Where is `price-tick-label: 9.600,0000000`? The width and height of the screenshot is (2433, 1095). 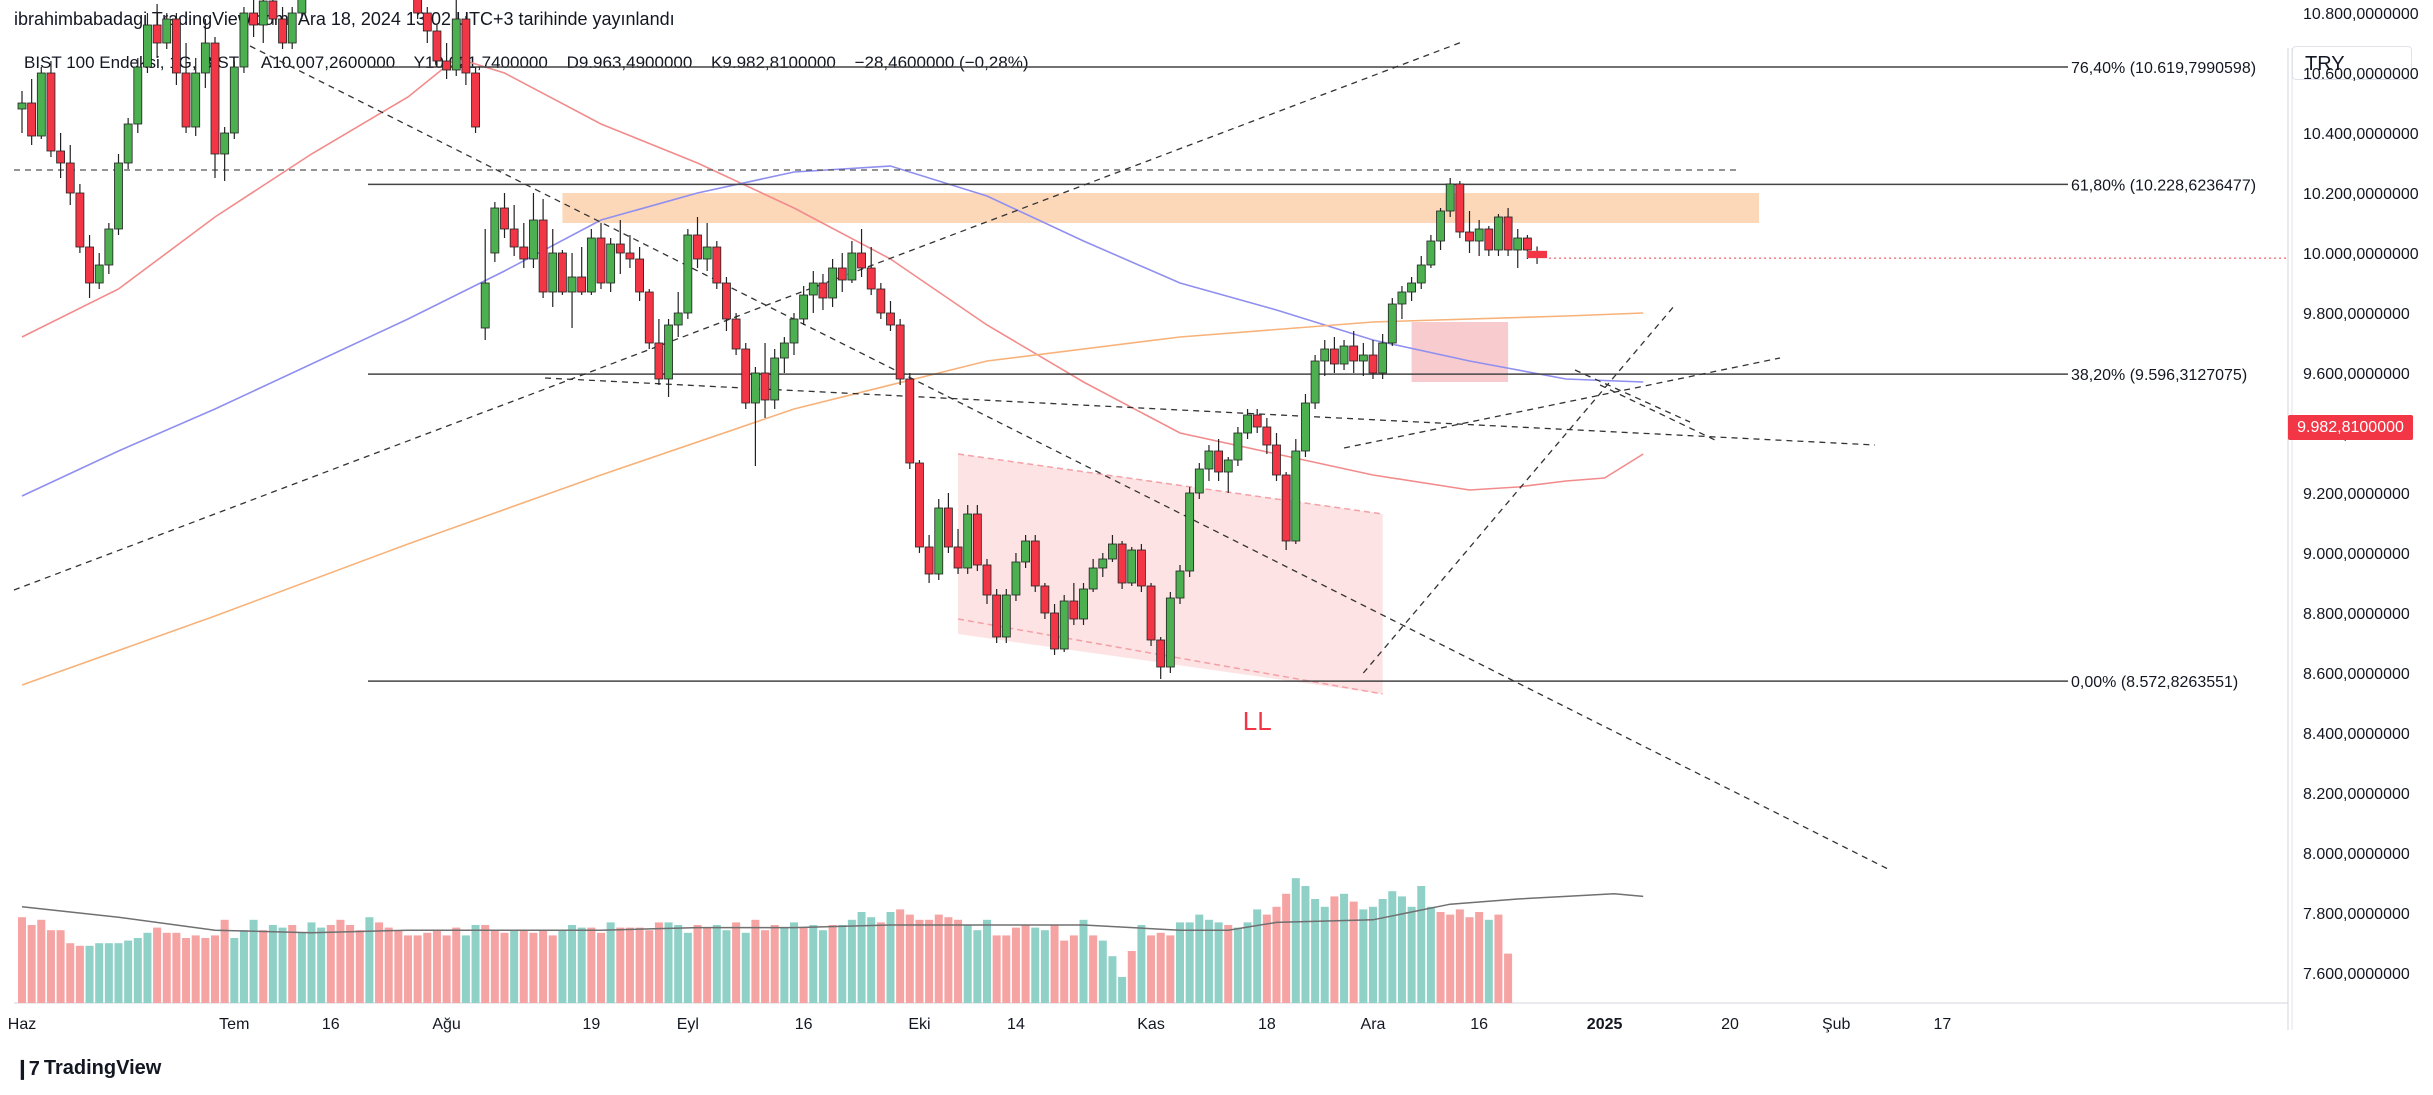
price-tick-label: 9.600,0000000 is located at coordinates (2356, 374).